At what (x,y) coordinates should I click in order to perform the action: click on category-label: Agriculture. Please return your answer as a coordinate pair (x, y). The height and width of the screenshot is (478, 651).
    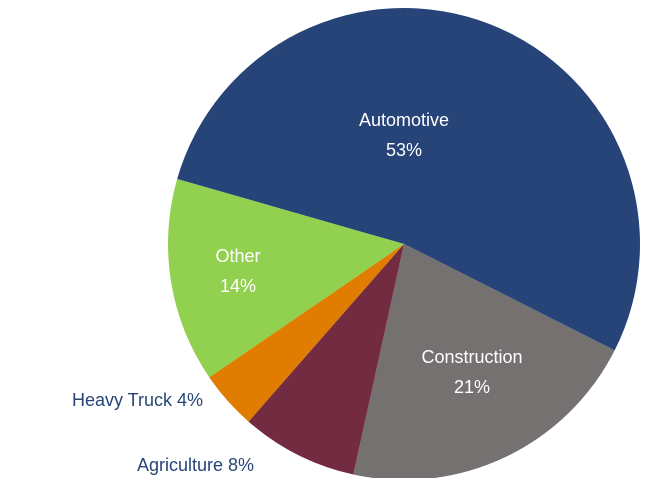
    Looking at the image, I should click on (180, 465).